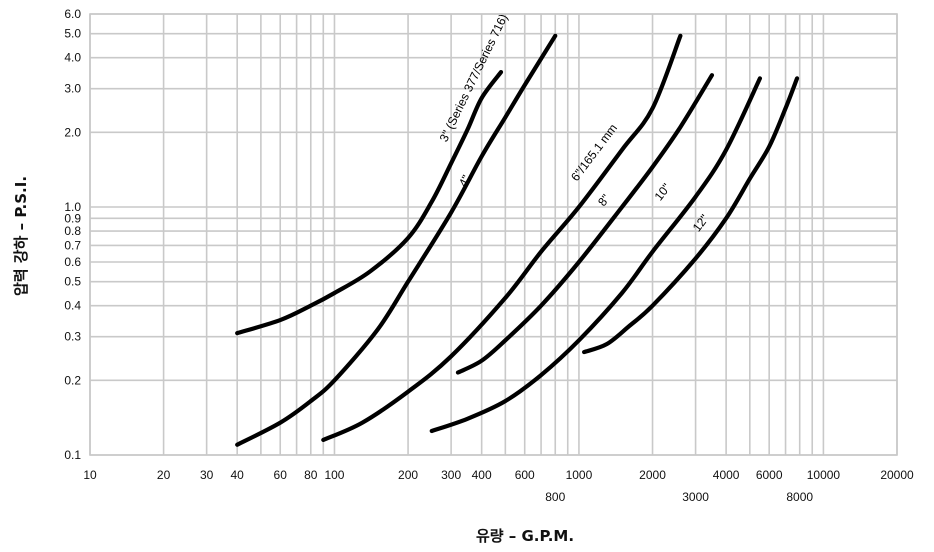  Describe the element at coordinates (72, 262) in the screenshot. I see `y-tick-label: 0.6` at that location.